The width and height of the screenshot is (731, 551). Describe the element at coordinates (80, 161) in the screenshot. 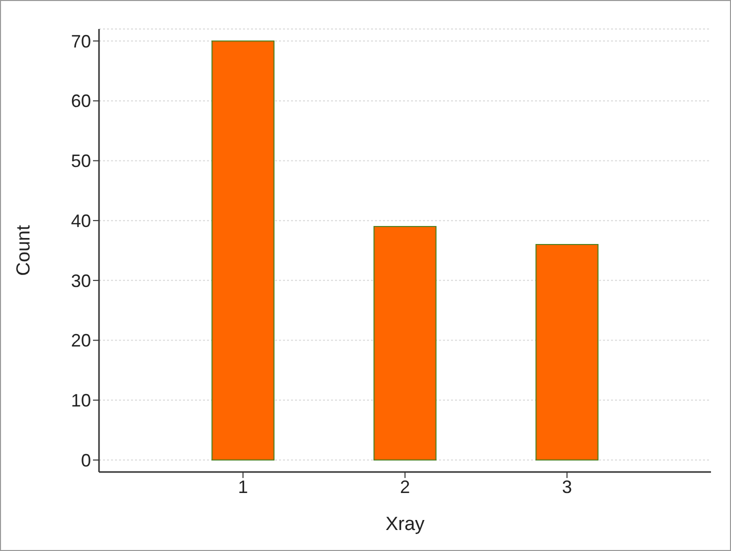

I see `y-tick-label: 50` at that location.